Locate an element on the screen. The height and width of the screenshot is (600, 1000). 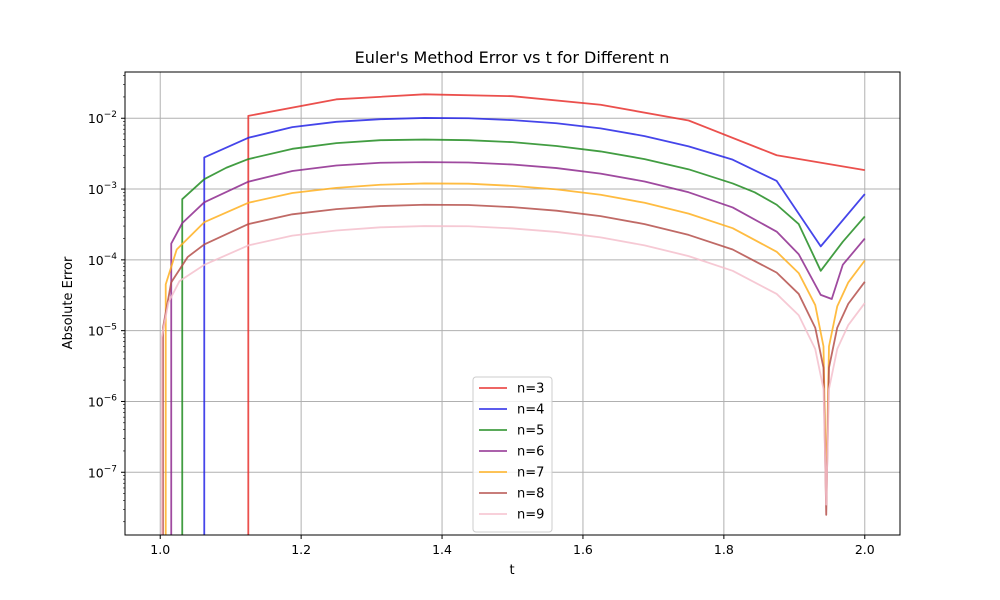
y-tick-label: 10⁻⁵ is located at coordinates (102, 331).